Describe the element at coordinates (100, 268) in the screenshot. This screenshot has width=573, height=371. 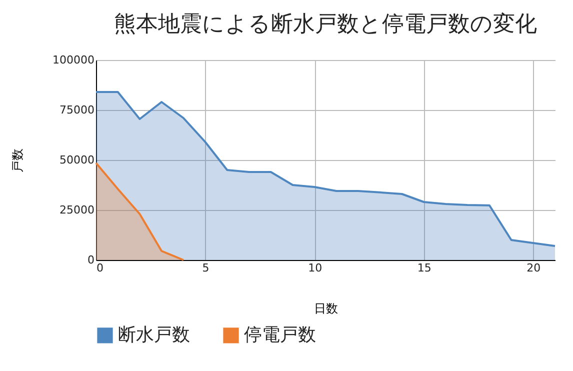
I see `x-tick-label: 0` at that location.